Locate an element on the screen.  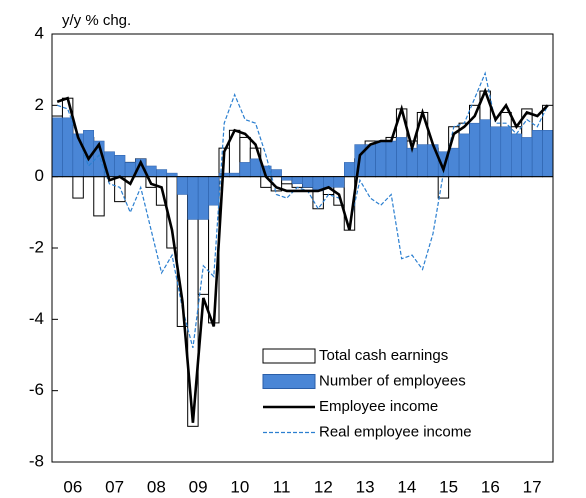
x-tick-label: 13 is located at coordinates (365, 486).